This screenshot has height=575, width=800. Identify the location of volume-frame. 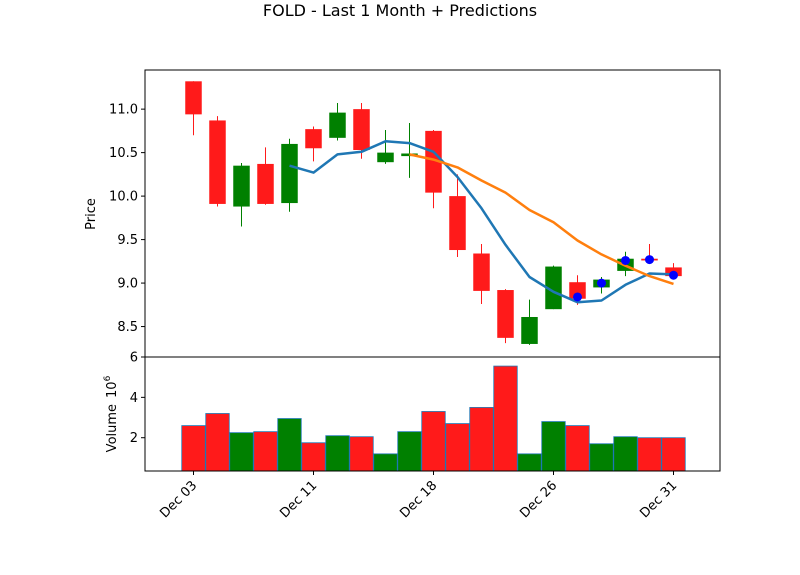
(432, 414).